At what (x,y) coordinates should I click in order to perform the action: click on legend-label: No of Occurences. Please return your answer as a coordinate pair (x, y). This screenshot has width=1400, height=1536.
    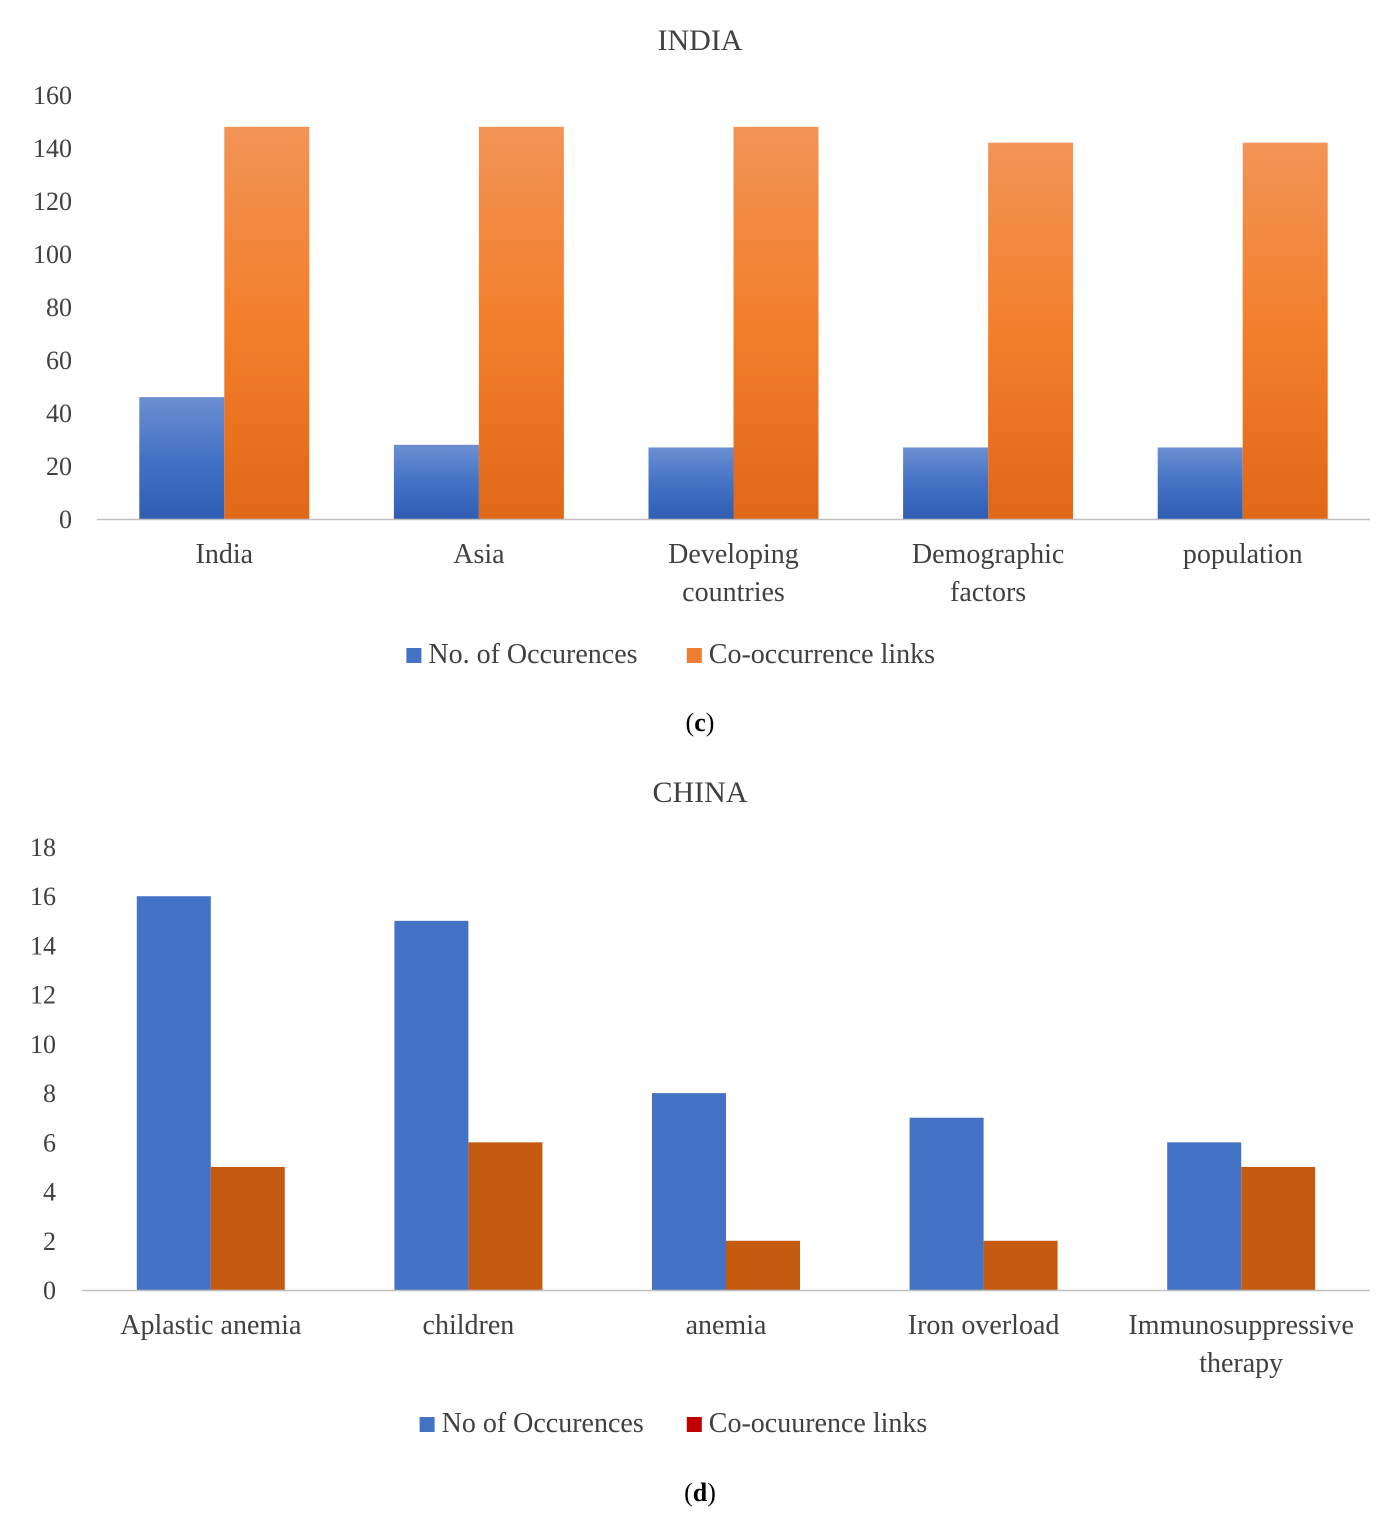
    Looking at the image, I should click on (543, 1423).